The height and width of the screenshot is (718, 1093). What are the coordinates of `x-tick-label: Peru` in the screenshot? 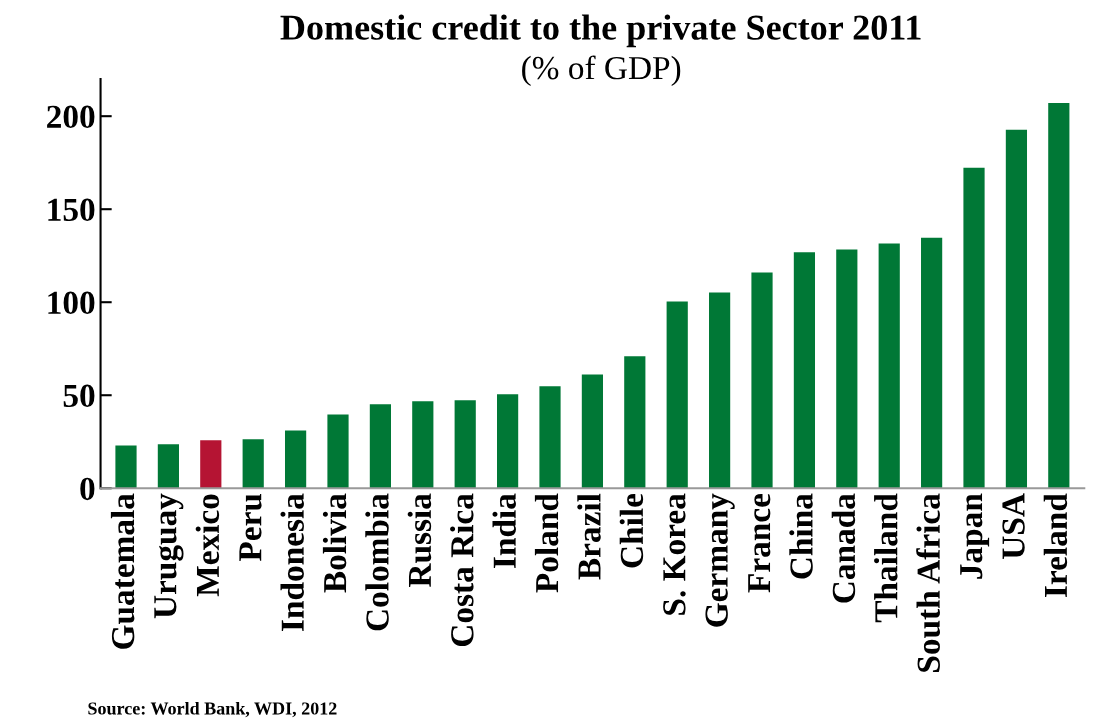 It's located at (250, 527).